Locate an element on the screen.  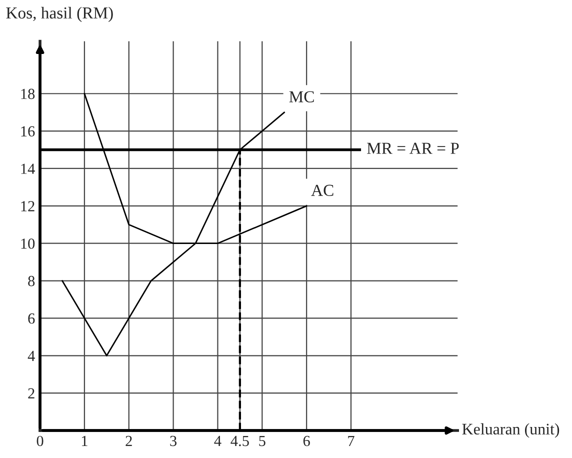
x-tick-label: 4.5 is located at coordinates (239, 441).